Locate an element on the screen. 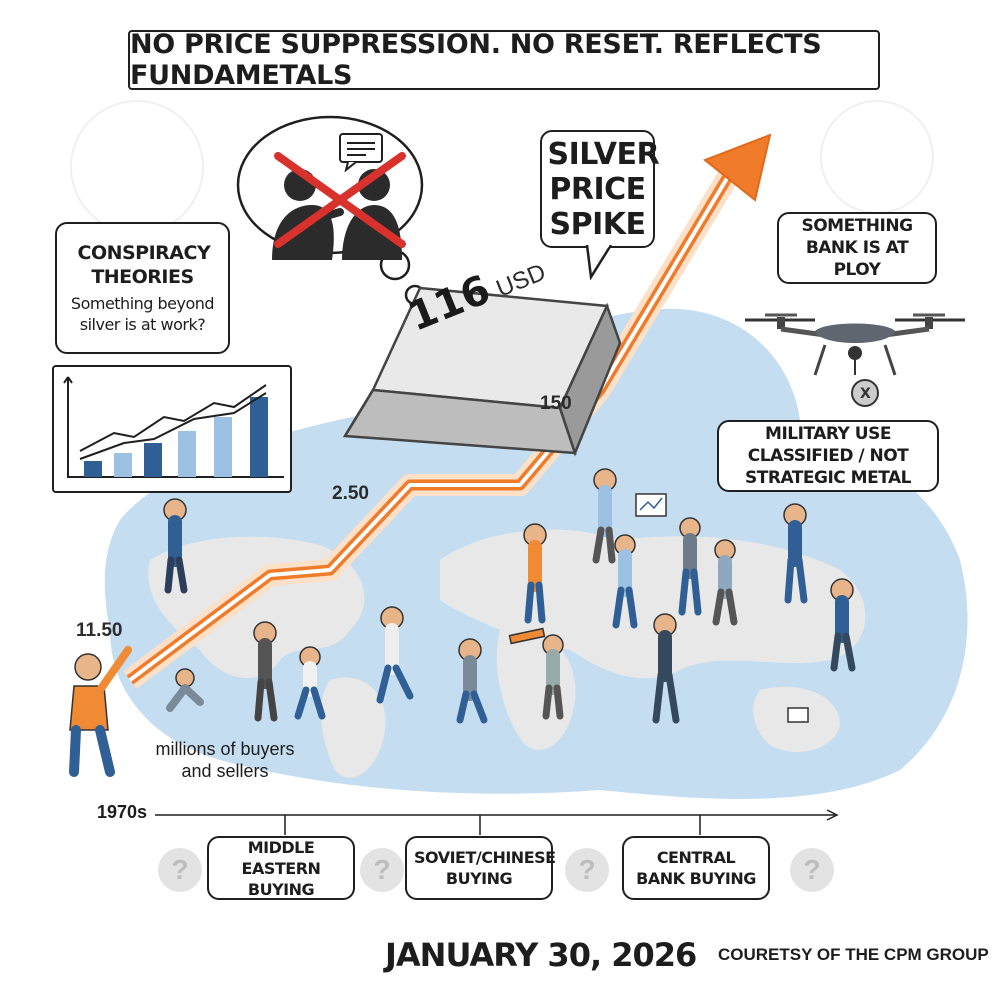  drone-icon: X is located at coordinates (855, 360).